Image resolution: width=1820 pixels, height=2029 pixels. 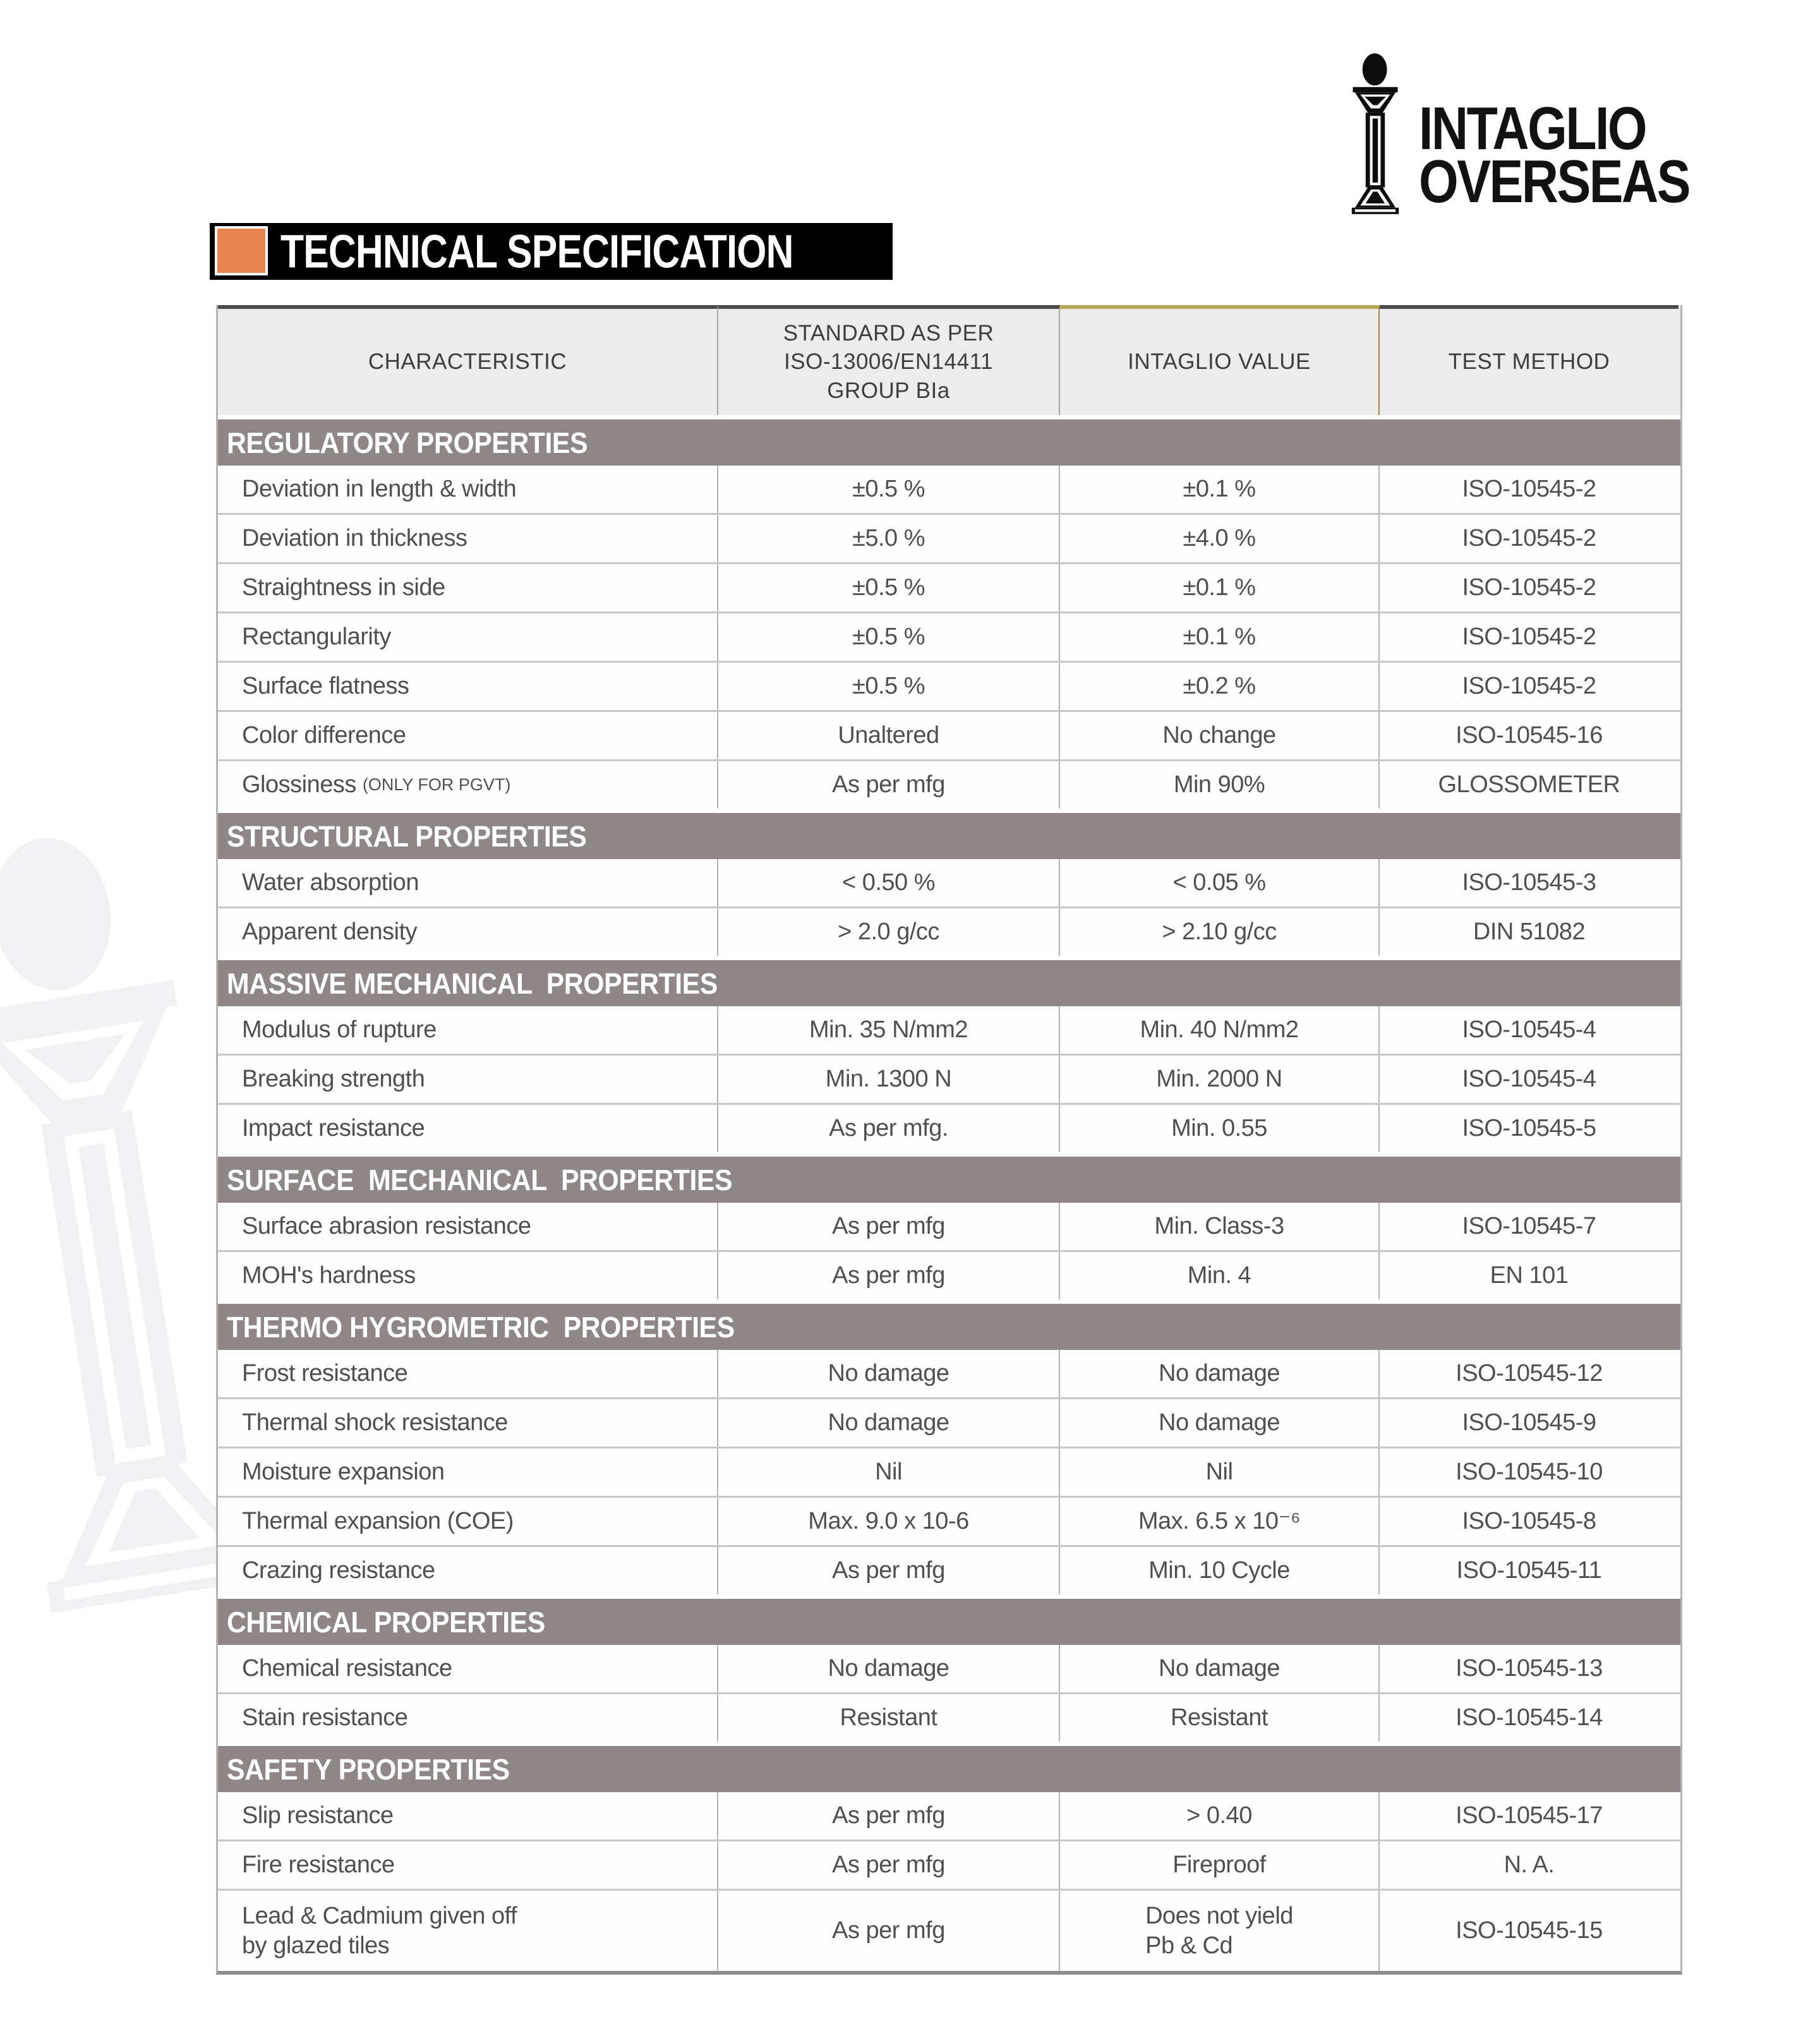 What do you see at coordinates (386, 1622) in the screenshot?
I see `section-title: CHEMICAL PROPERTIES` at bounding box center [386, 1622].